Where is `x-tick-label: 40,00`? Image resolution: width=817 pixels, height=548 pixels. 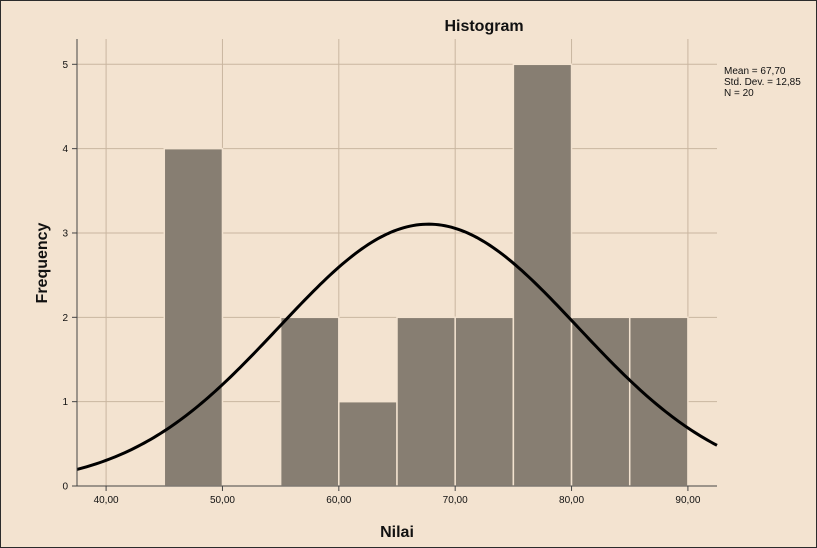
x-tick-label: 40,00 is located at coordinates (106, 500).